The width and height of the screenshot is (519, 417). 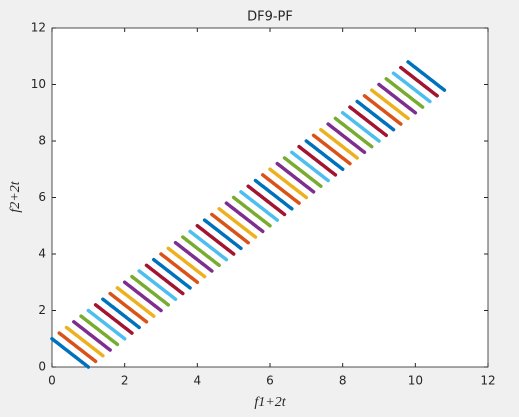 What do you see at coordinates (487, 381) in the screenshot?
I see `x-tick-label: 12` at bounding box center [487, 381].